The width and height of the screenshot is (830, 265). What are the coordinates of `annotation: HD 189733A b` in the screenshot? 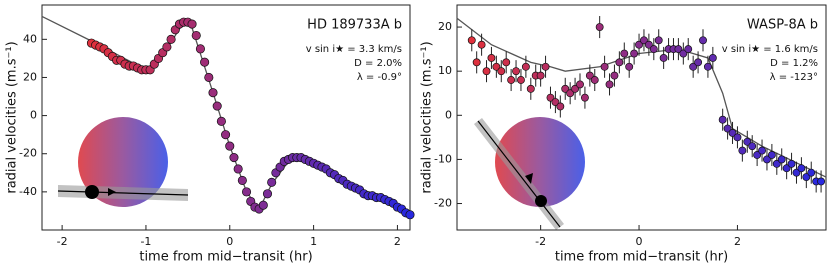 It's located at (354, 25).